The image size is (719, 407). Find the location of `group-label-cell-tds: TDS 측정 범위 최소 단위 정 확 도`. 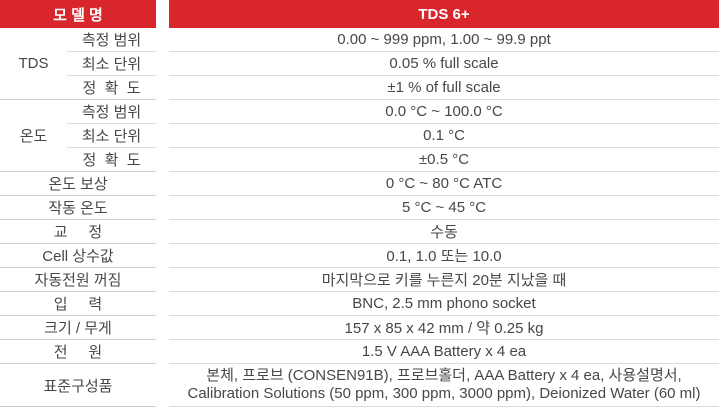

group-label-cell-tds: TDS 측정 범위 최소 단위 정 확 도 is located at coordinates (78, 64).